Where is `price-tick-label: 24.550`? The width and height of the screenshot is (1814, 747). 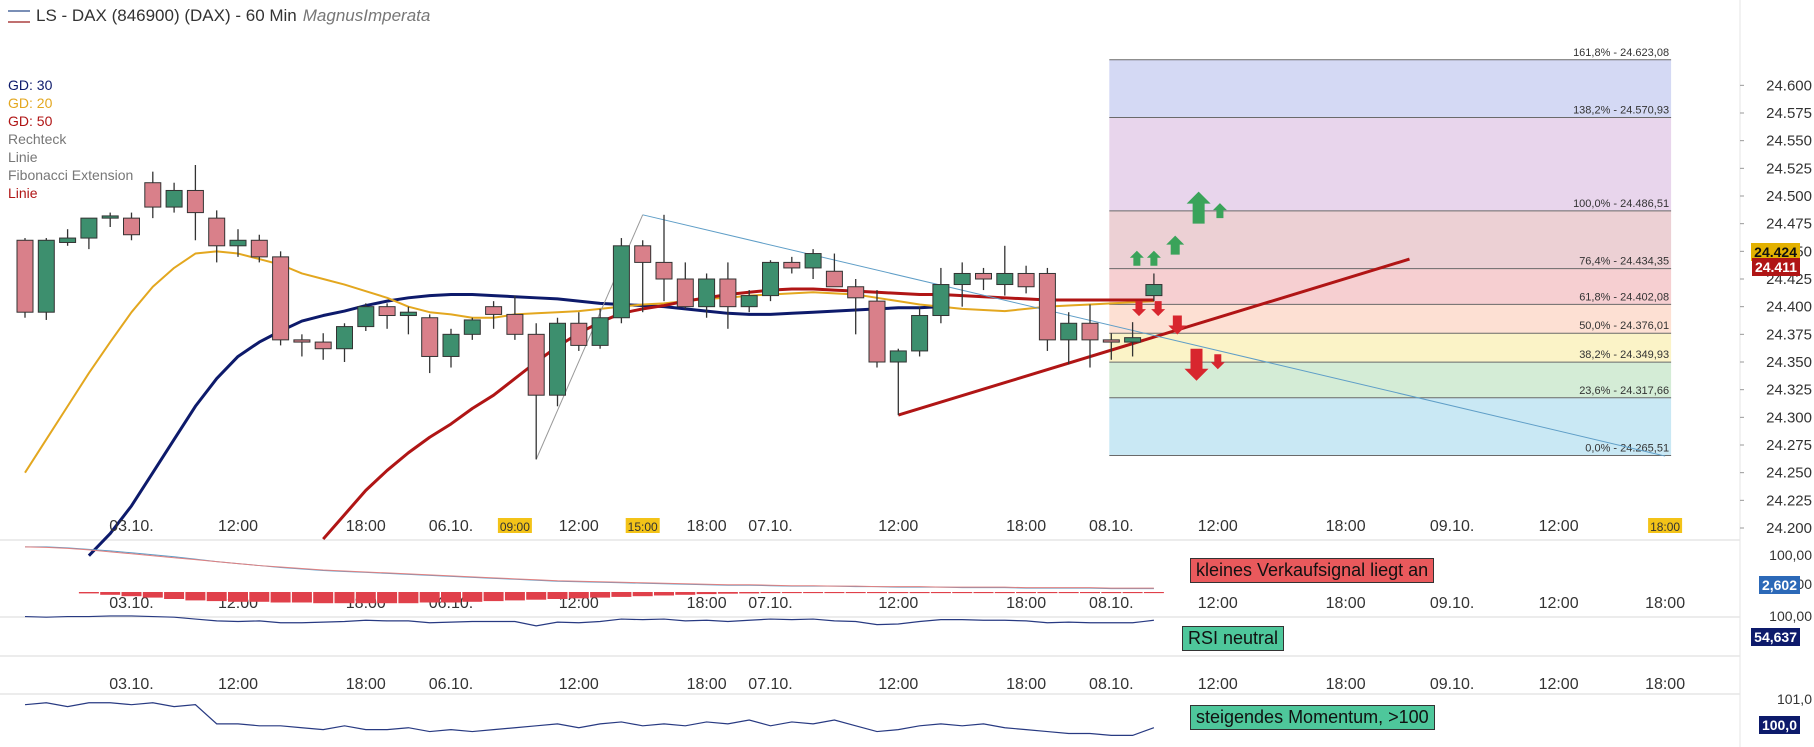
price-tick-label: 24.550 is located at coordinates (1789, 141).